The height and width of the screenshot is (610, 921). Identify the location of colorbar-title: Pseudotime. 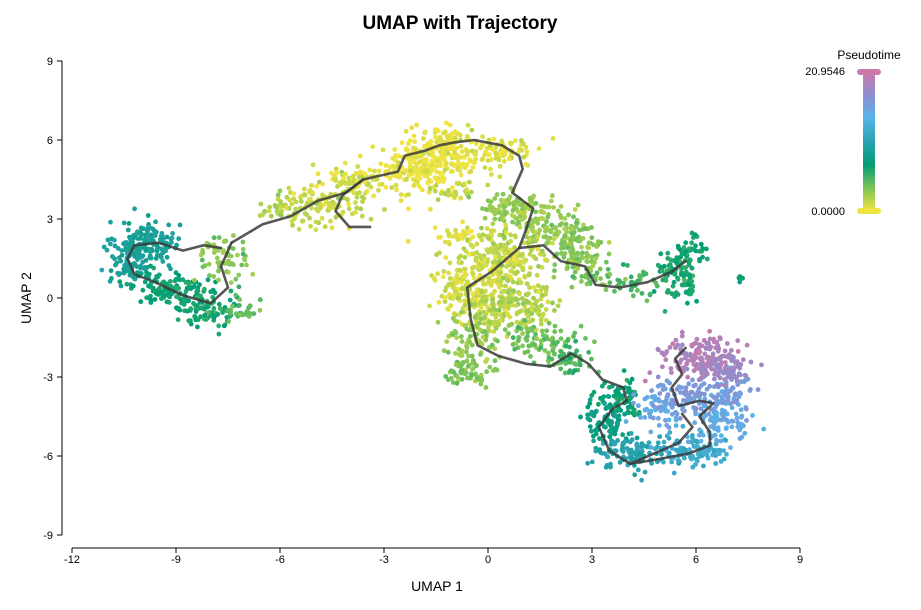
(869, 55).